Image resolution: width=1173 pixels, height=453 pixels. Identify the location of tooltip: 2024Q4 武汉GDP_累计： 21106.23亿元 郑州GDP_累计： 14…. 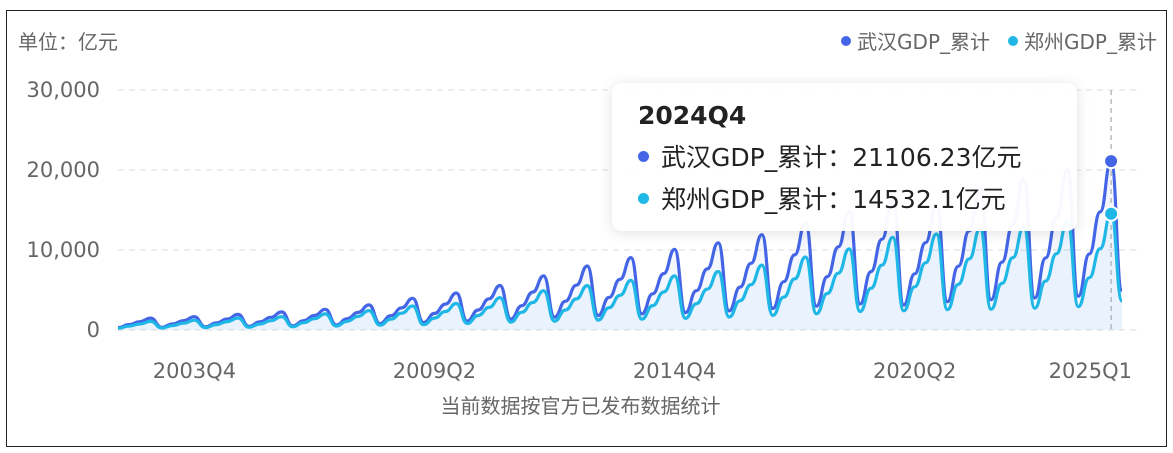
(844, 157).